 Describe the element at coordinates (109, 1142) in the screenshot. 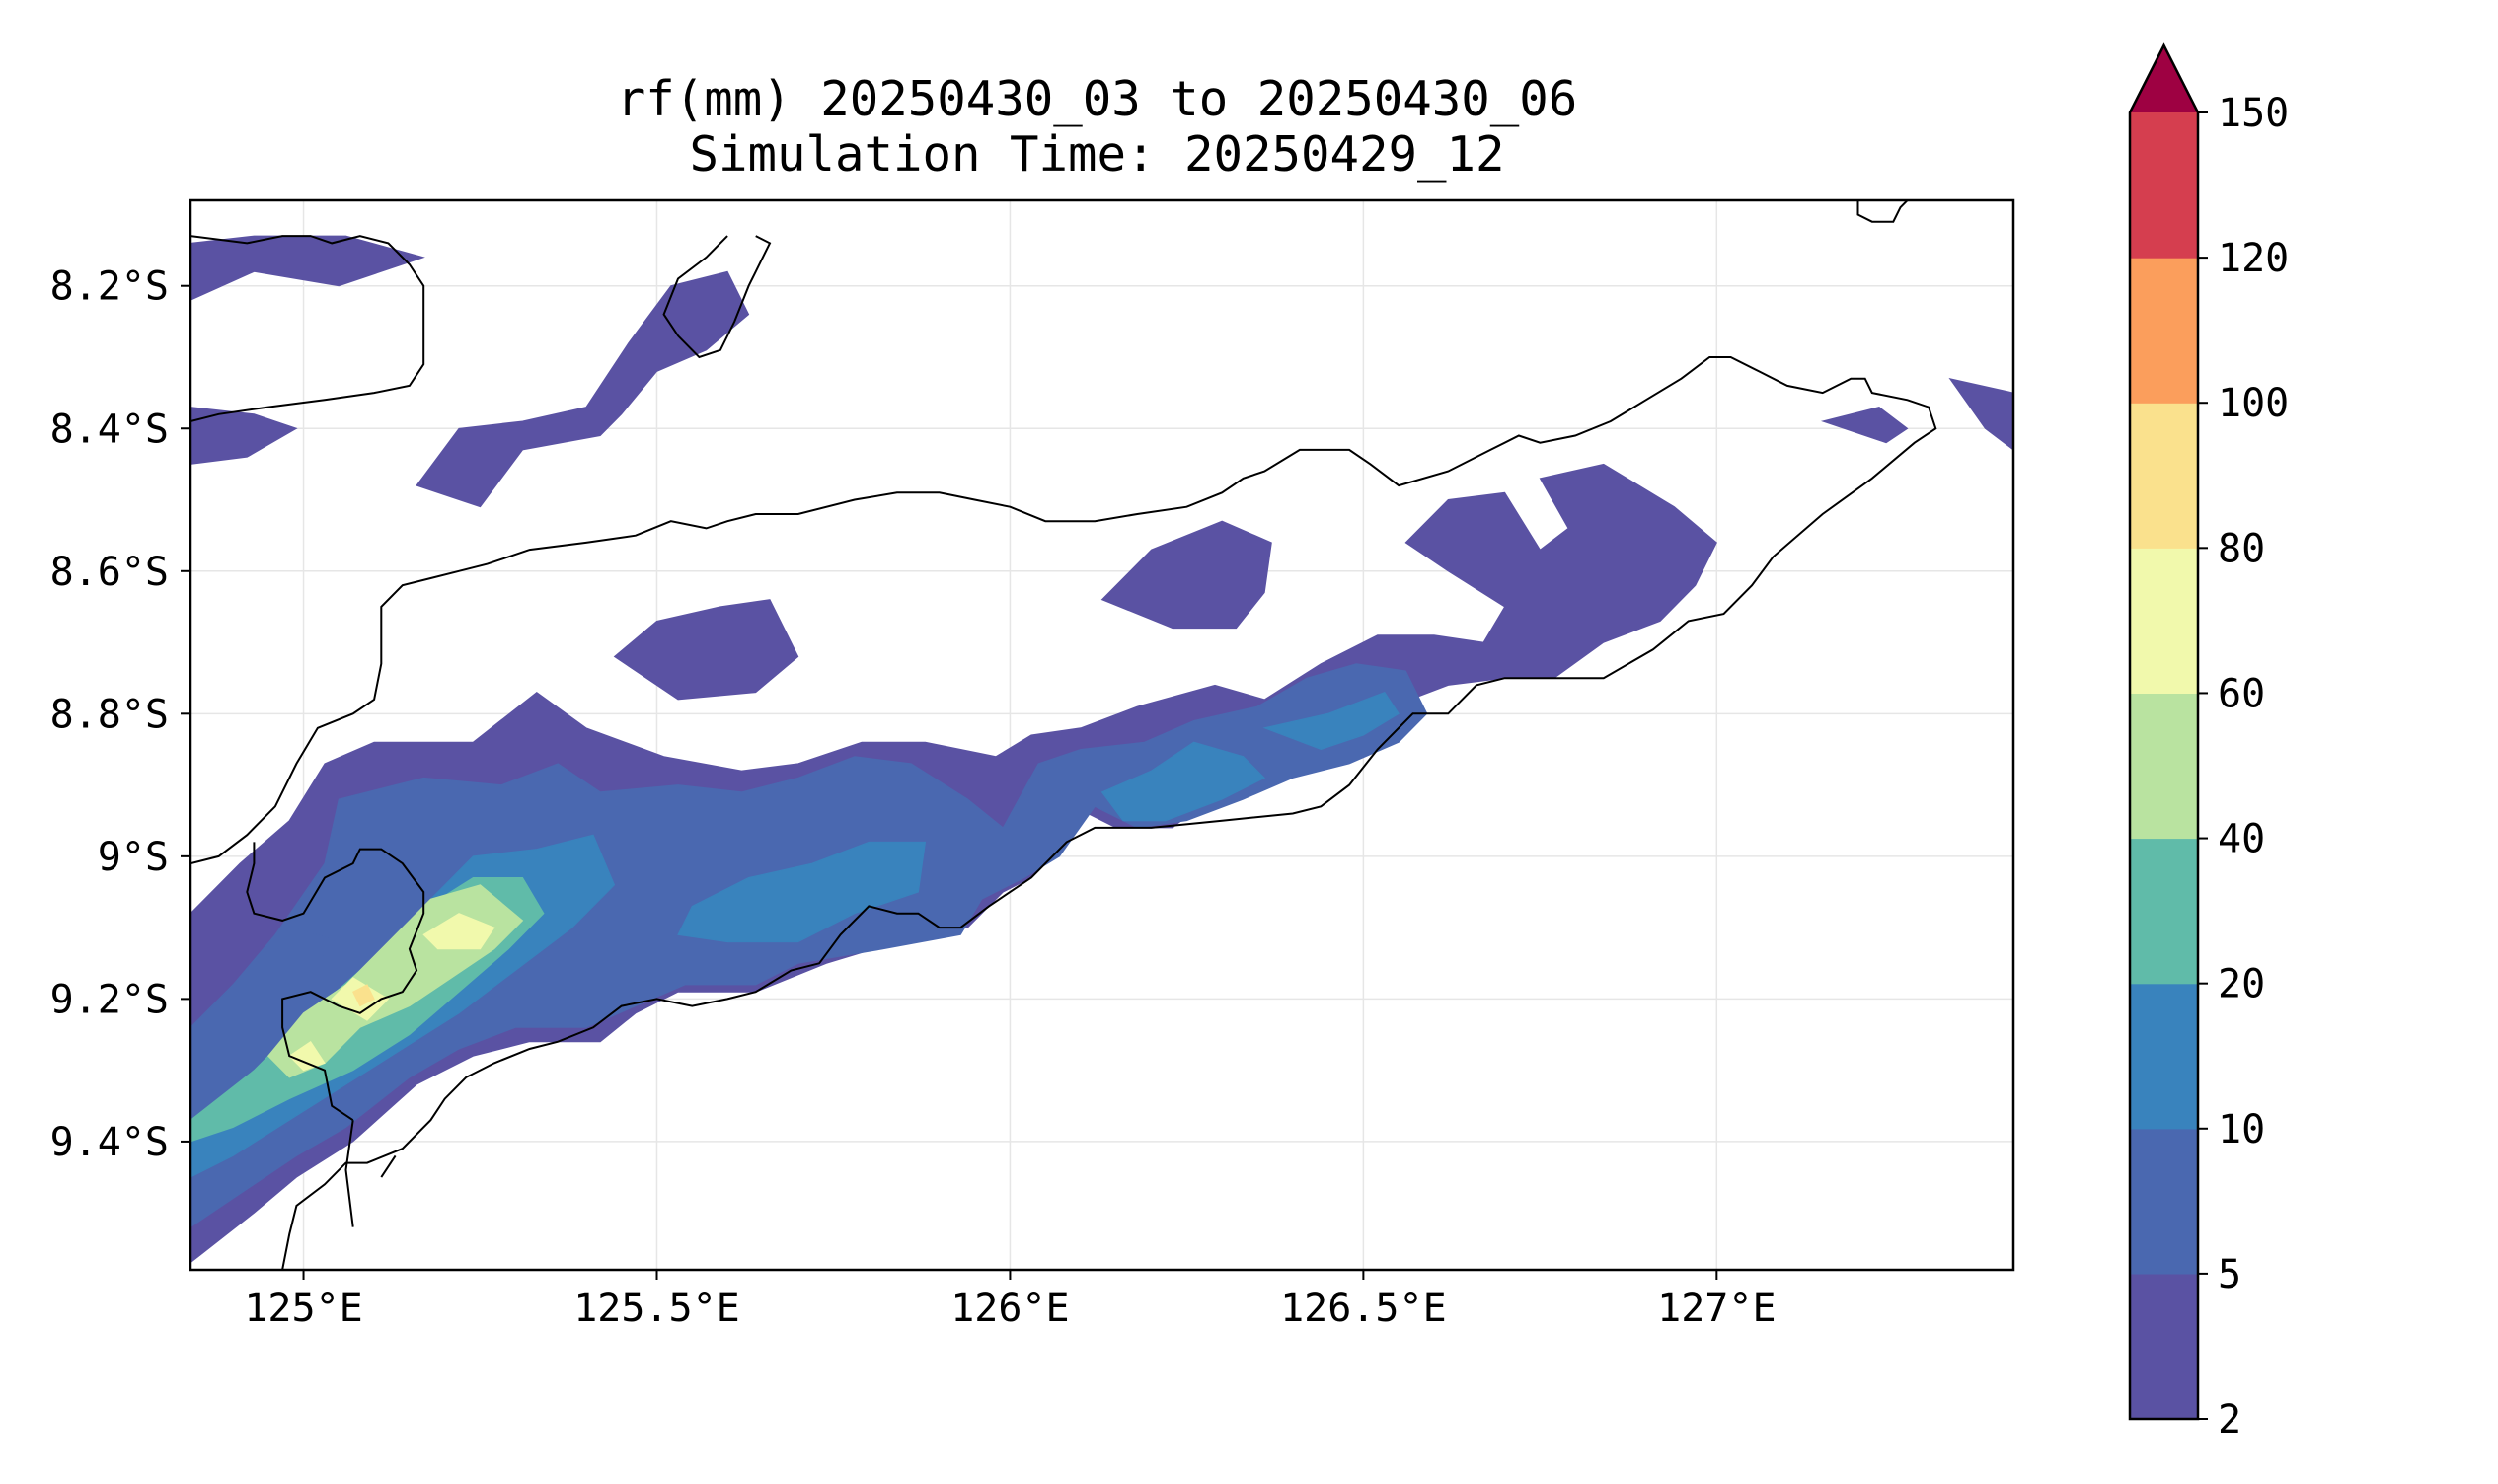

I see `y-tick-label-6: 9.4°S` at that location.